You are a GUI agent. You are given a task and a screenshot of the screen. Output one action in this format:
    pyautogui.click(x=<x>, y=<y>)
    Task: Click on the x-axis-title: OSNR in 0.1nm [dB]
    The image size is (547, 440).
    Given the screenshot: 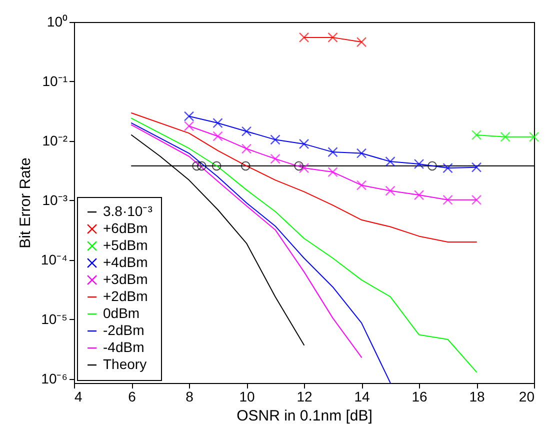 What is the action you would take?
    pyautogui.click(x=304, y=416)
    